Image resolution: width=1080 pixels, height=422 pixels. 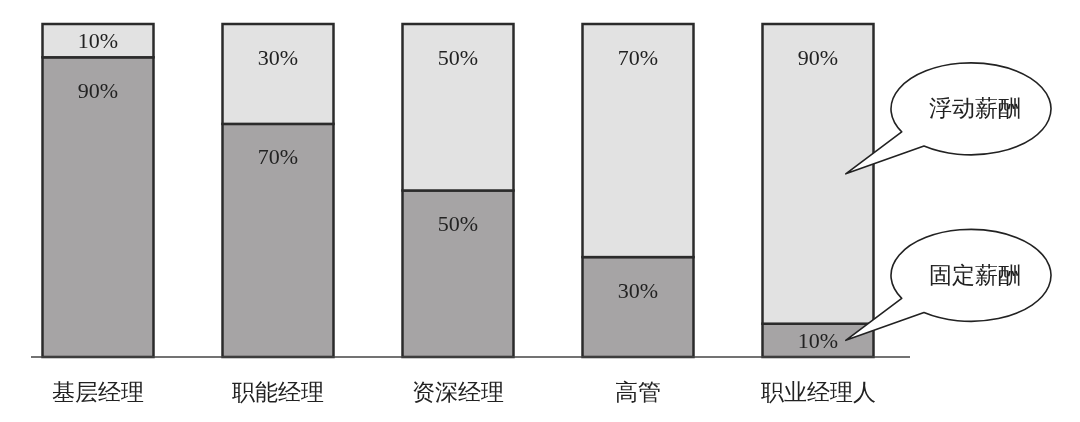 I want to click on x-tick-label: 基层经理, so click(x=98, y=392).